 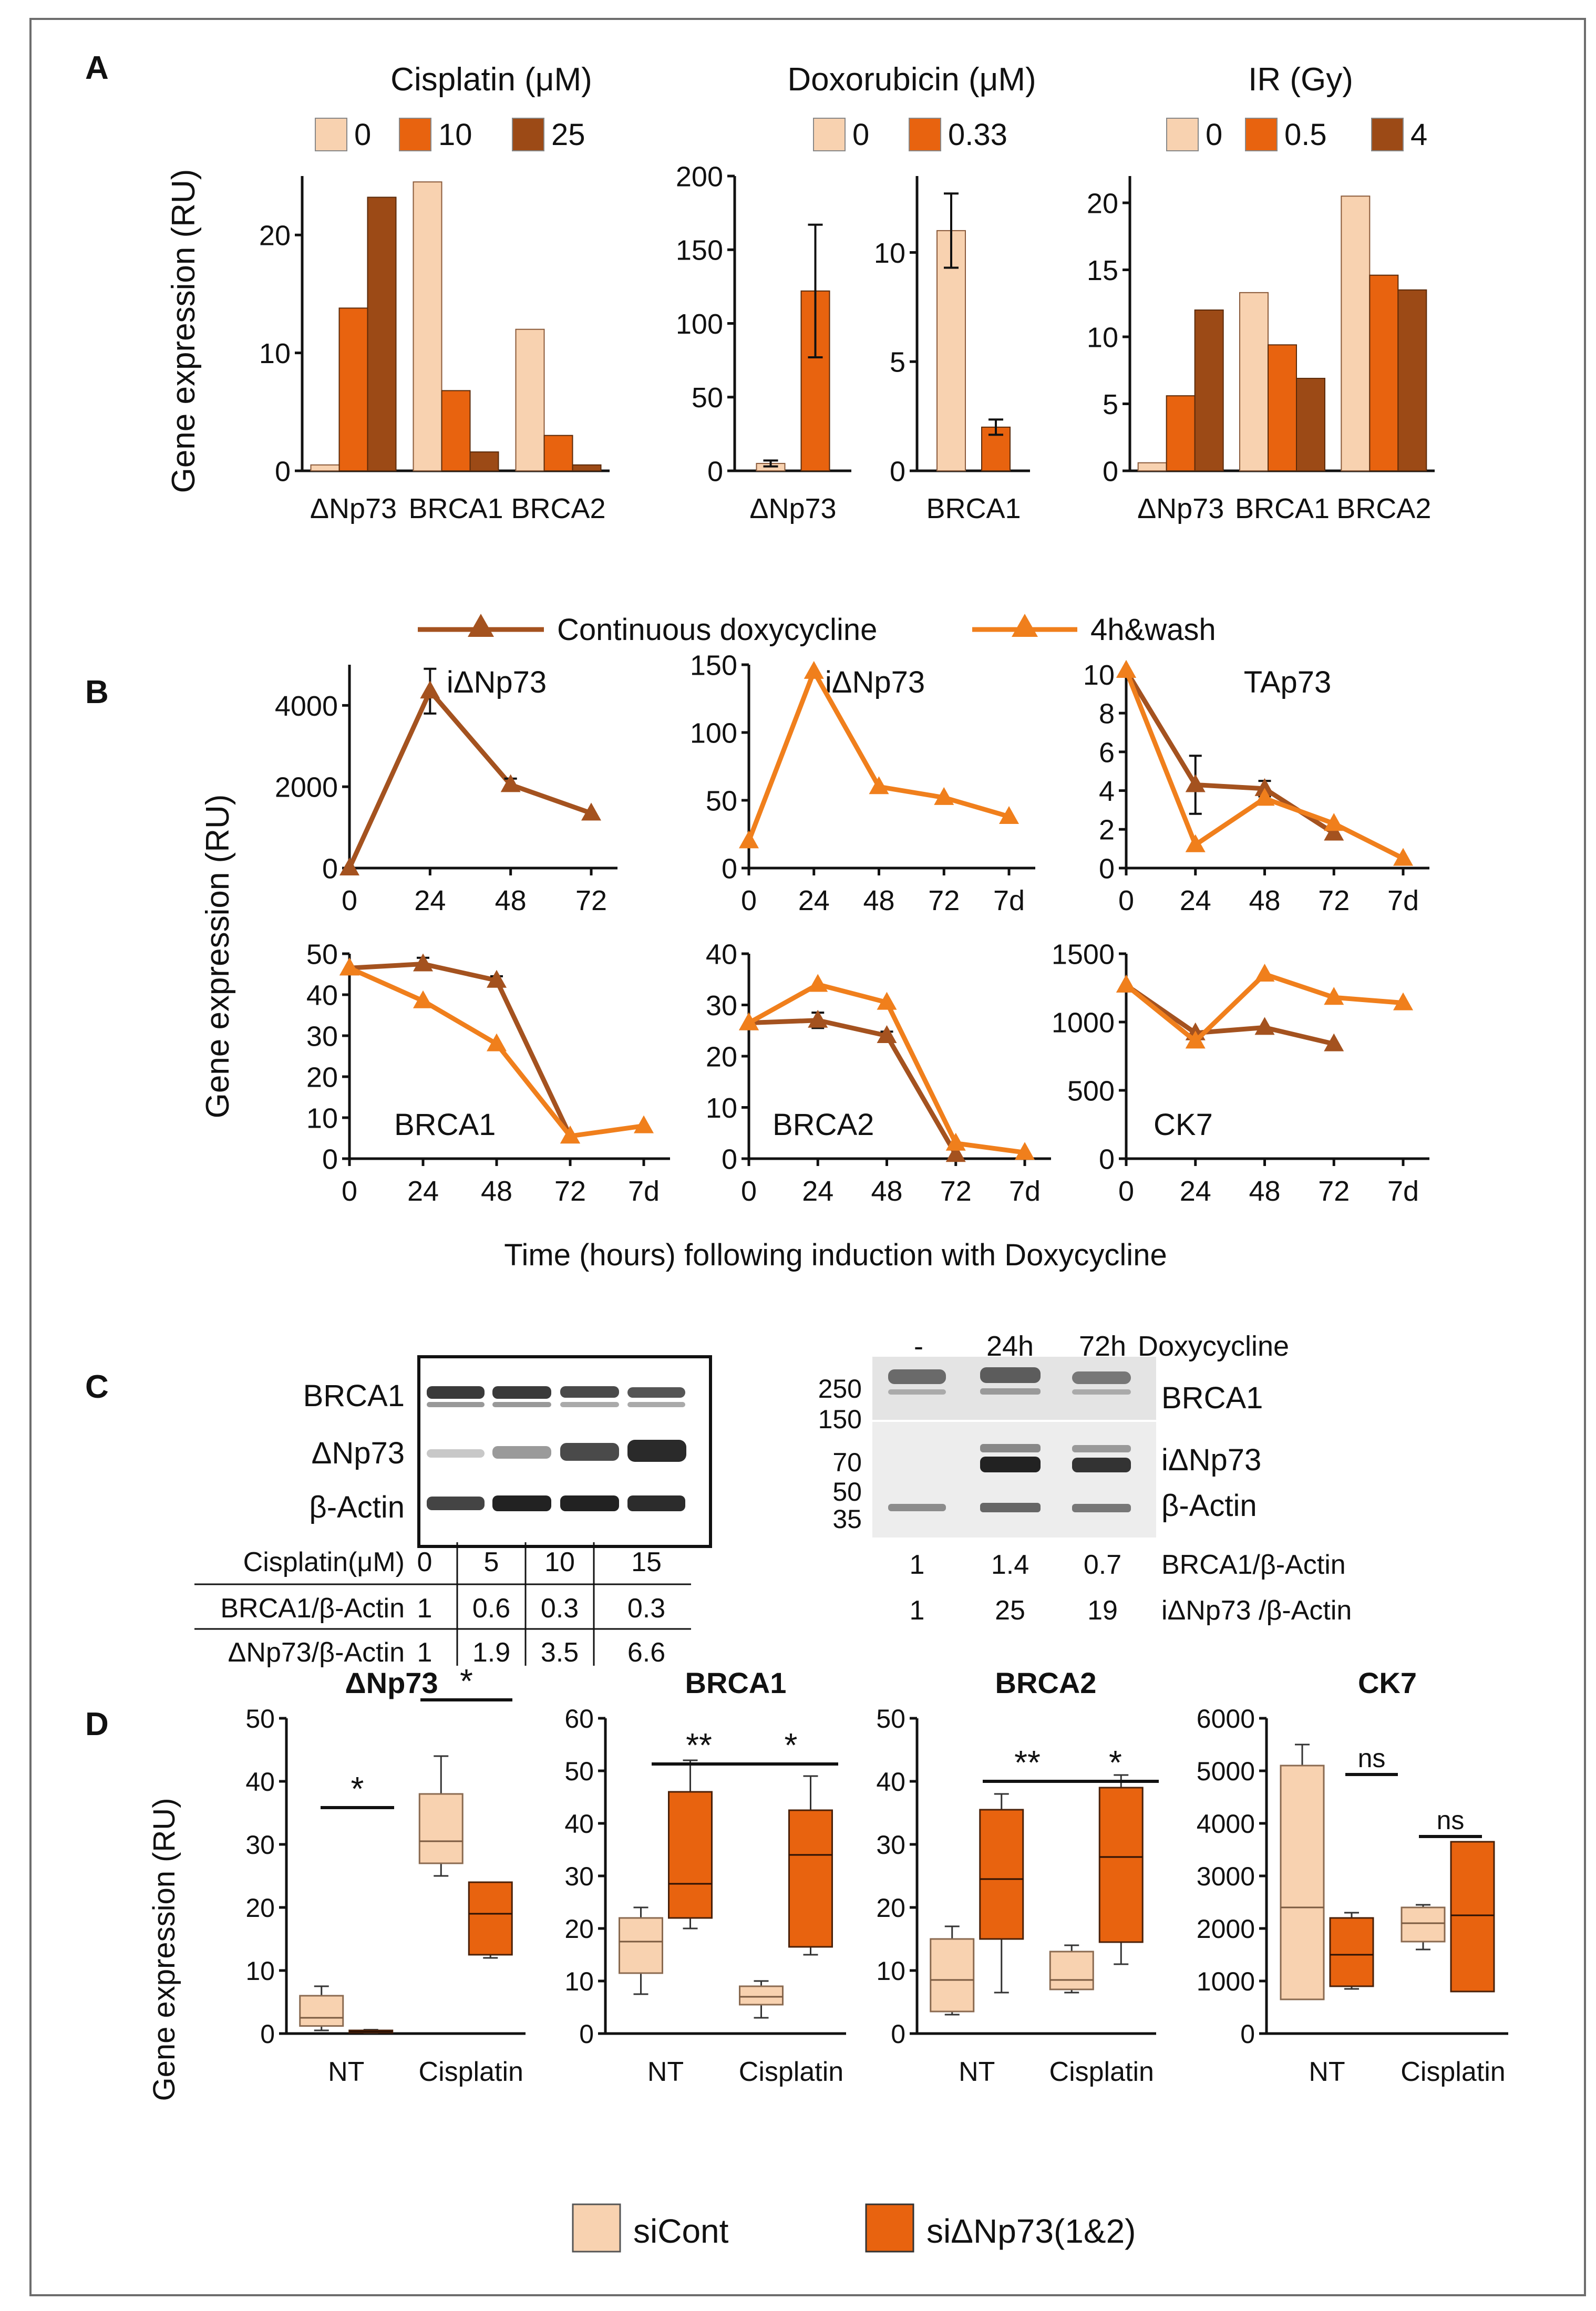 I want to click on doxorubicin-brca1-xtick-label: BRCA1, so click(x=973, y=509).